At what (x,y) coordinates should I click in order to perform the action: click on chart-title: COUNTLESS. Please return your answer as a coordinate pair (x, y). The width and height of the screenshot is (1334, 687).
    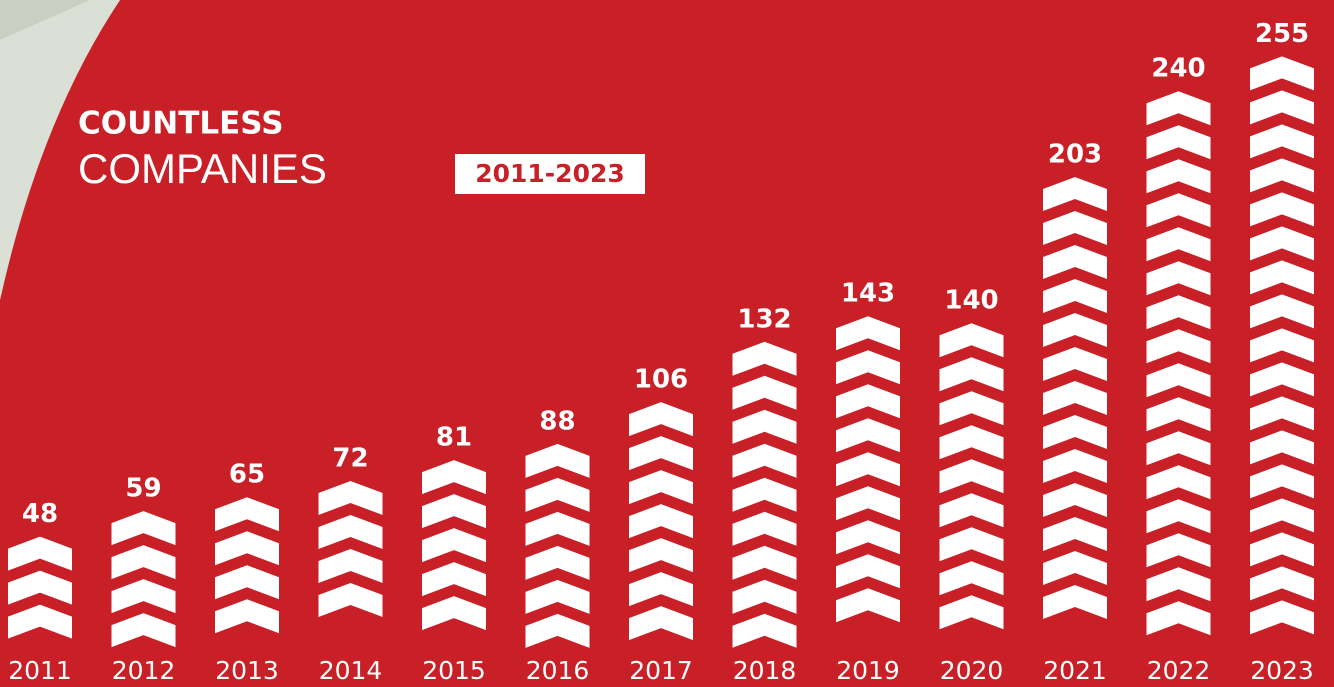
    Looking at the image, I should click on (181, 124).